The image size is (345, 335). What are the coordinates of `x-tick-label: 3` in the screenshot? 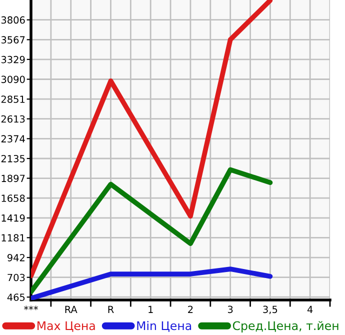 It's located at (230, 310).